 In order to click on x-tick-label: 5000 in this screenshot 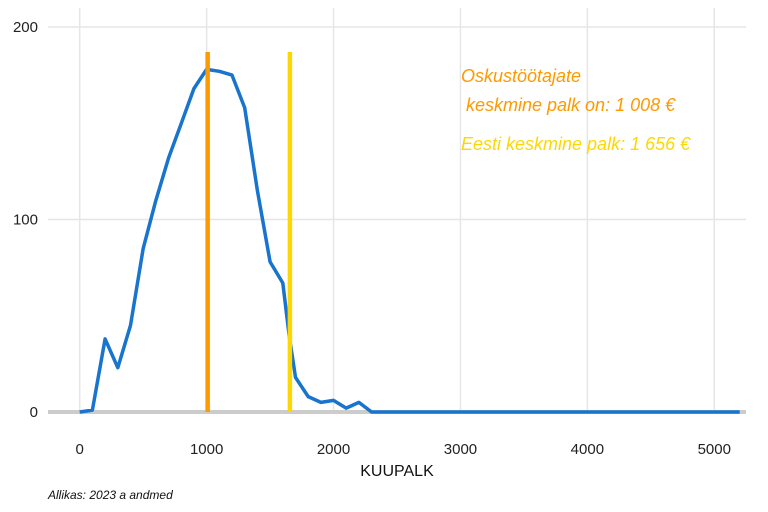, I will do `click(714, 449)`.